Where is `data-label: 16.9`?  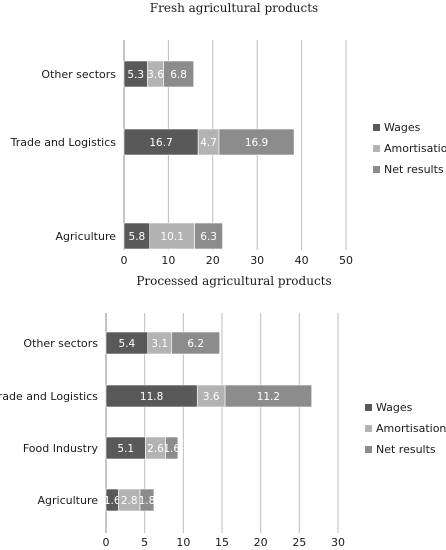 data-label: 16.9 is located at coordinates (256, 143).